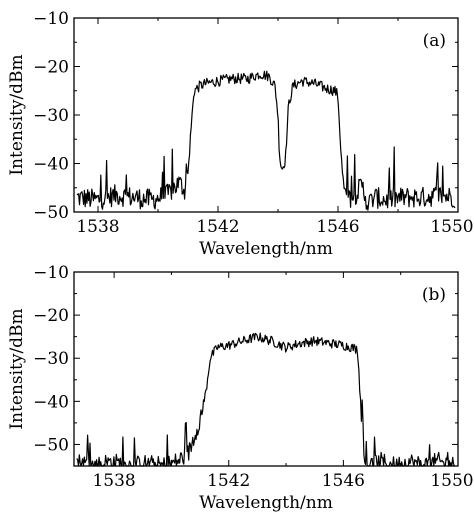  I want to click on panel-label: (a), so click(434, 41).